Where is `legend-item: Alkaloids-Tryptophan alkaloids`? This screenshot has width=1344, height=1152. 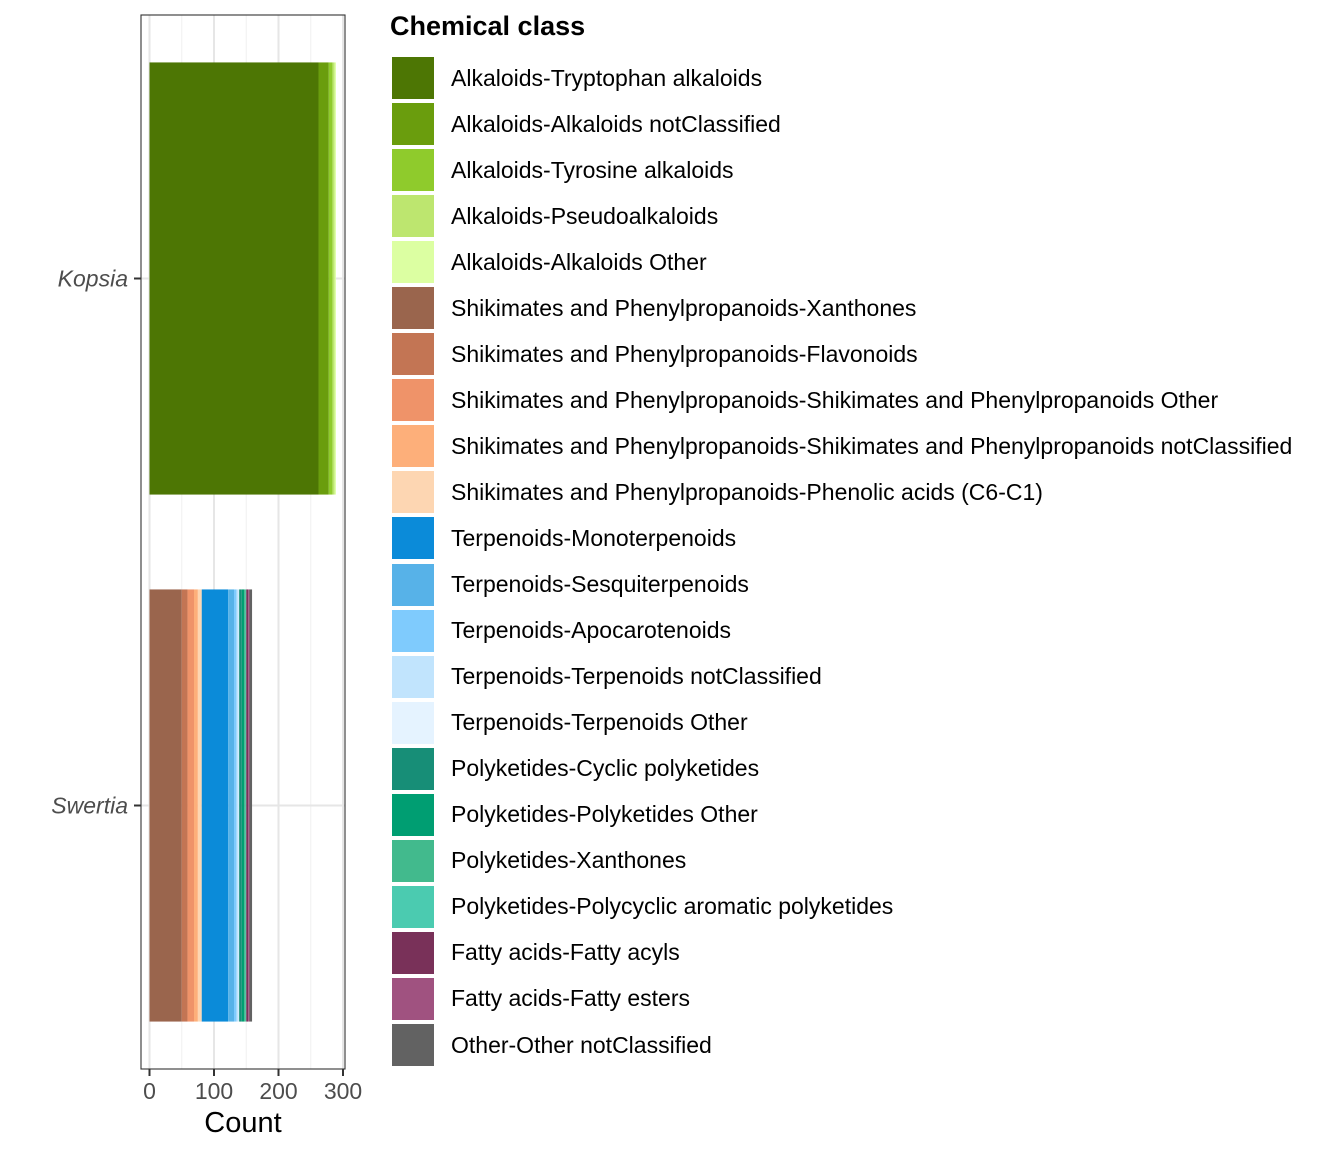
legend-item: Alkaloids-Tryptophan alkaloids is located at coordinates (841, 78).